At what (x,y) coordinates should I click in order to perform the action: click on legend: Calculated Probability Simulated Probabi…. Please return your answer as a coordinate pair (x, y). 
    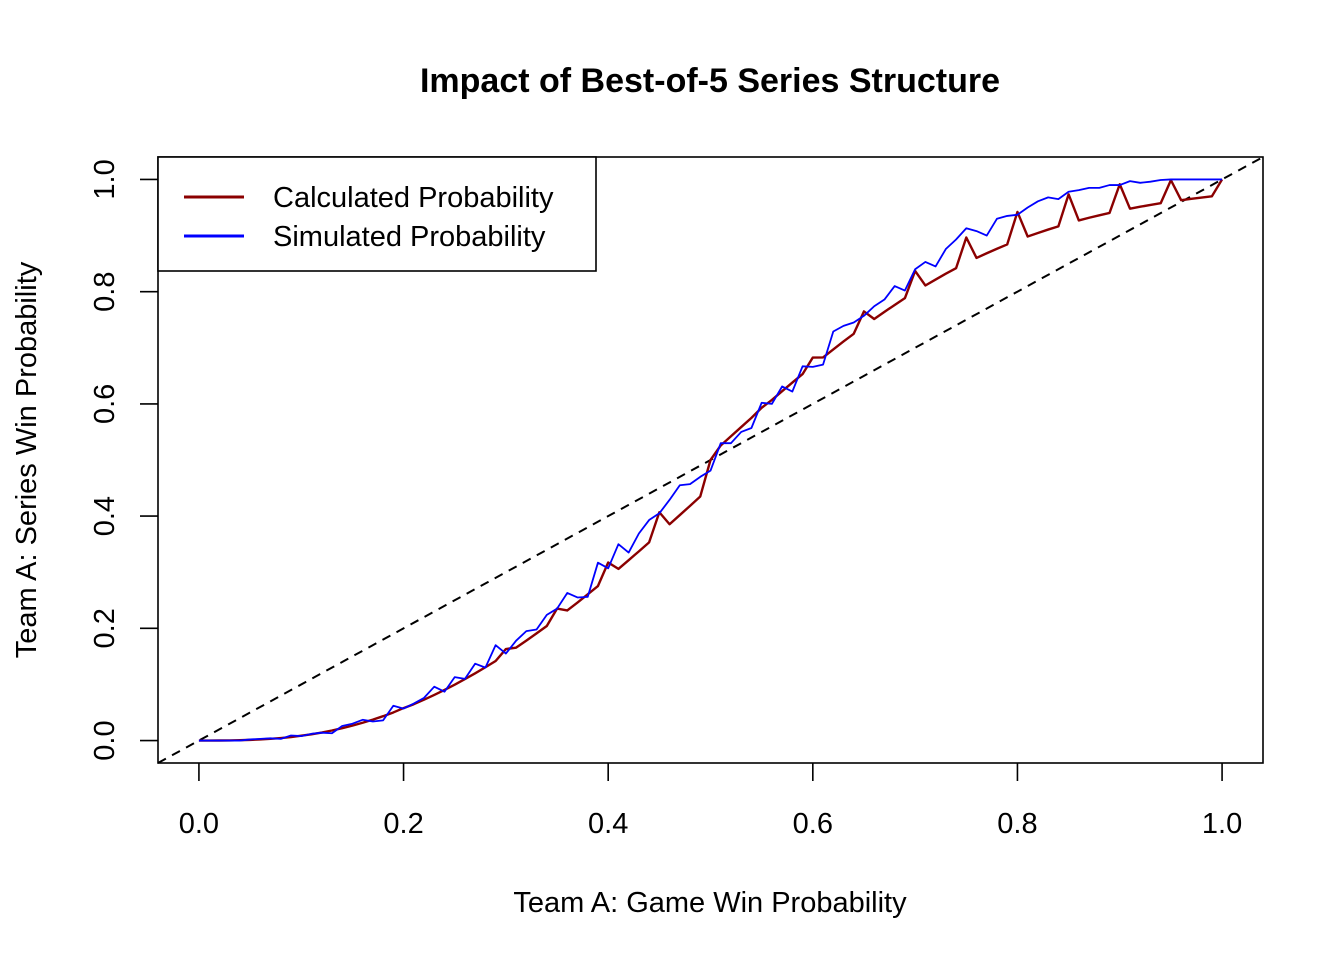
    Looking at the image, I should click on (377, 214).